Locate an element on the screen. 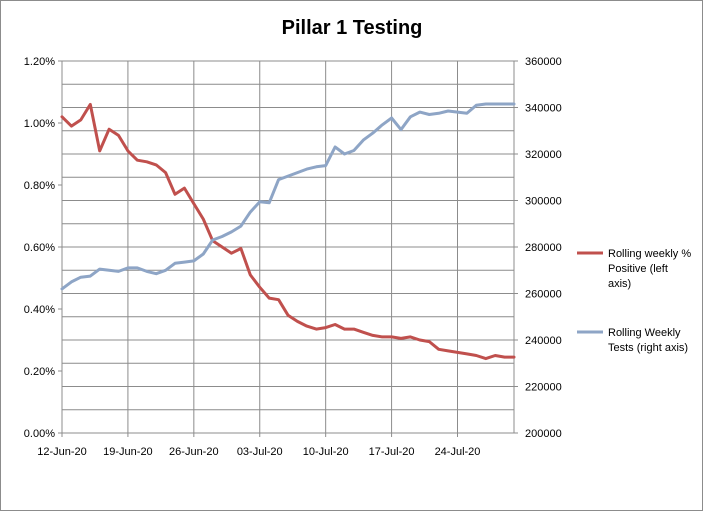 Image resolution: width=703 pixels, height=512 pixels. legend-label: Rolling Weekly is located at coordinates (644, 333).